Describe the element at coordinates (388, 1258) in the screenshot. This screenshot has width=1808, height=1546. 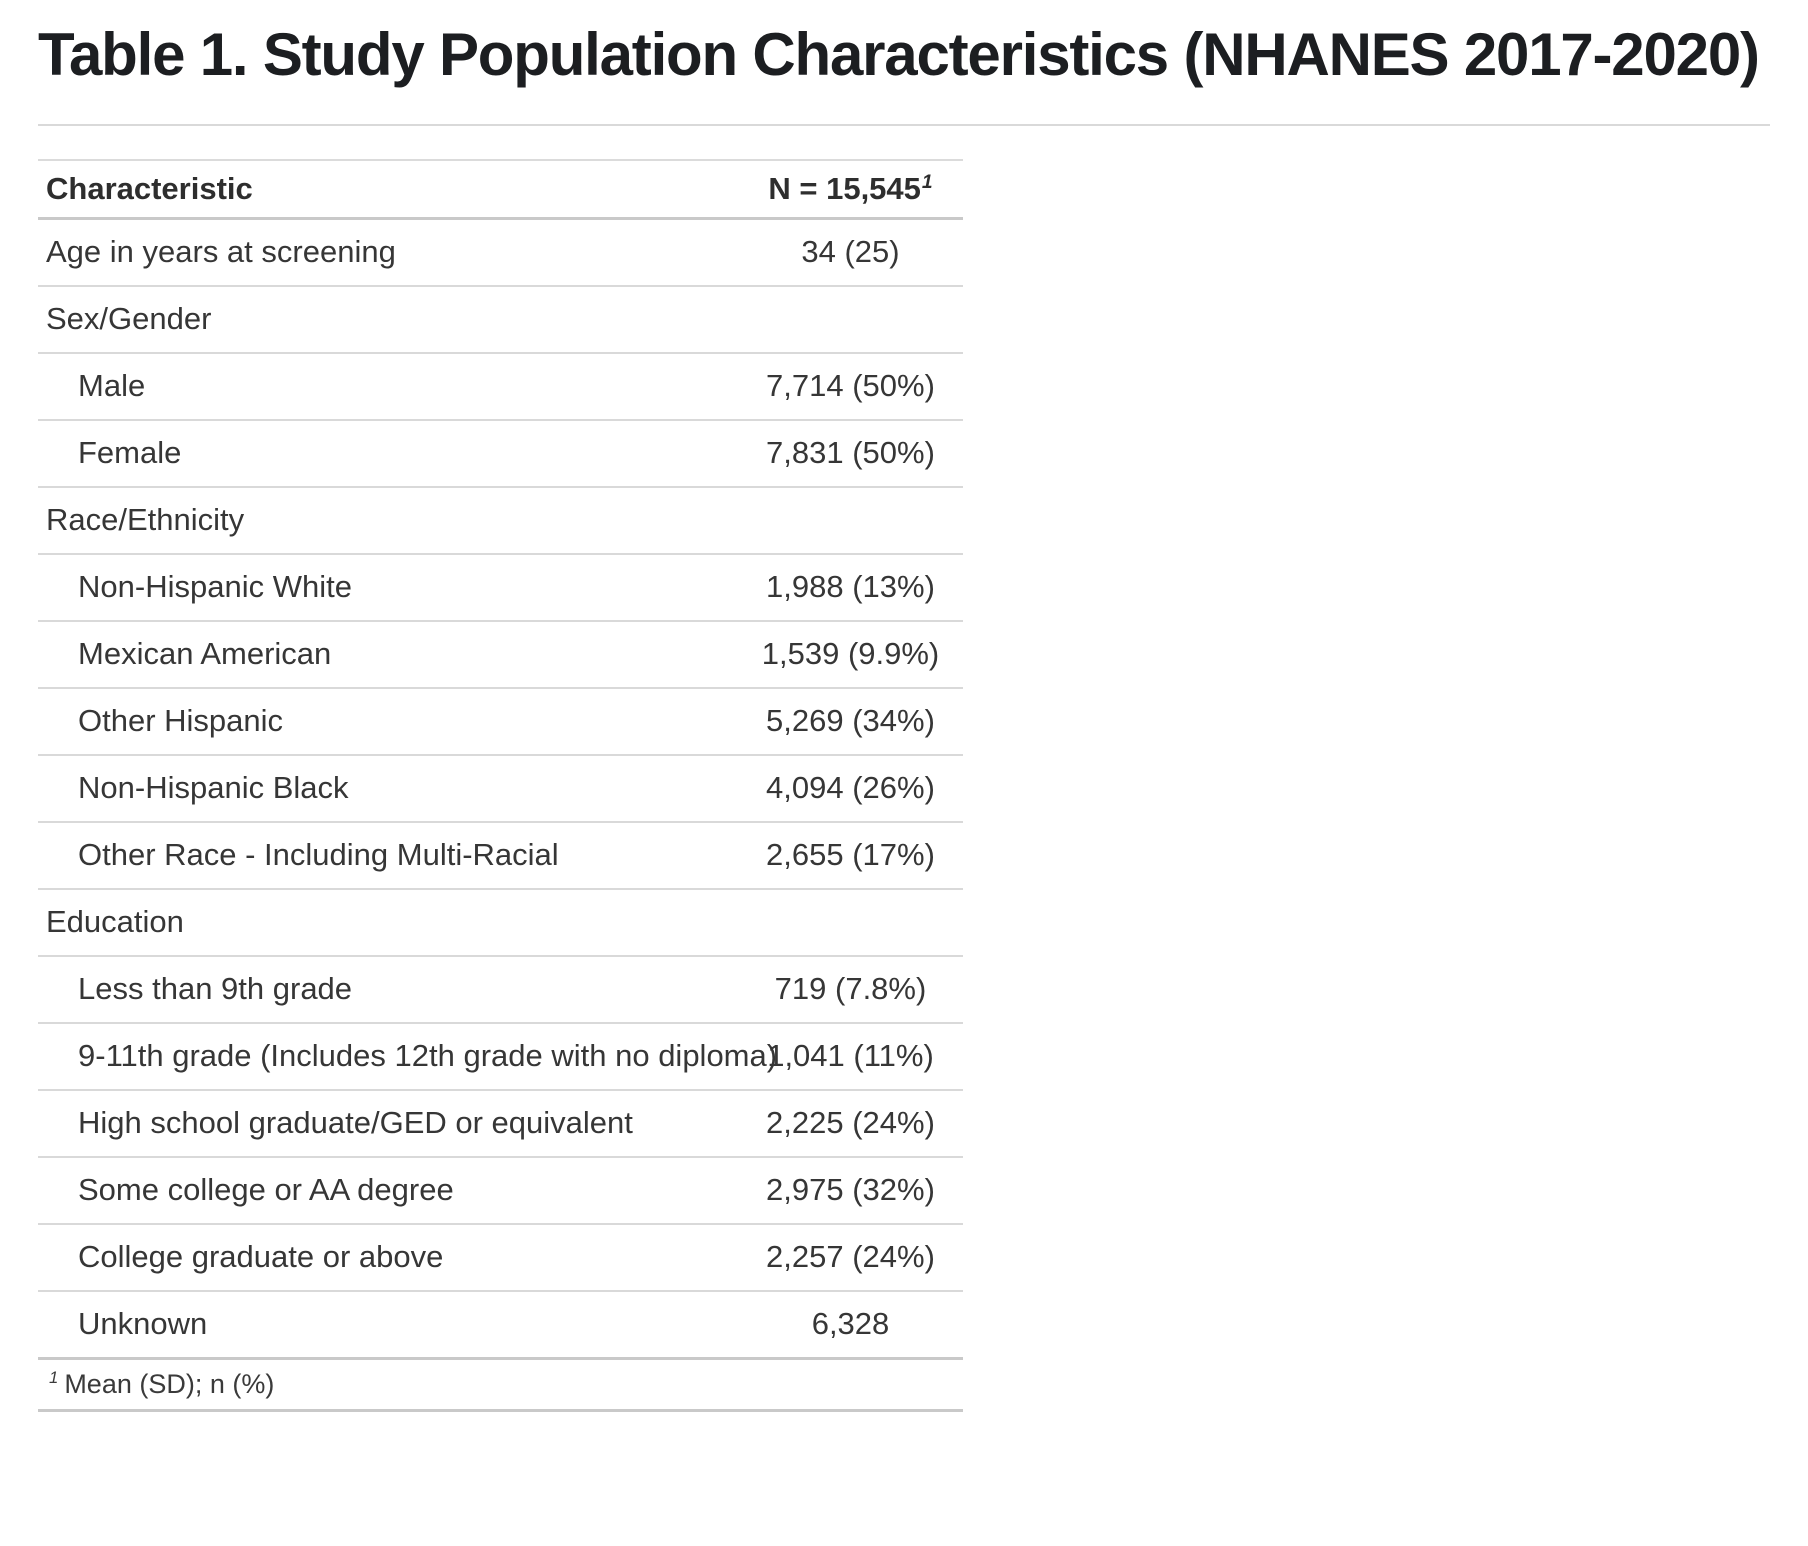
I see `row-label: College graduate or above` at that location.